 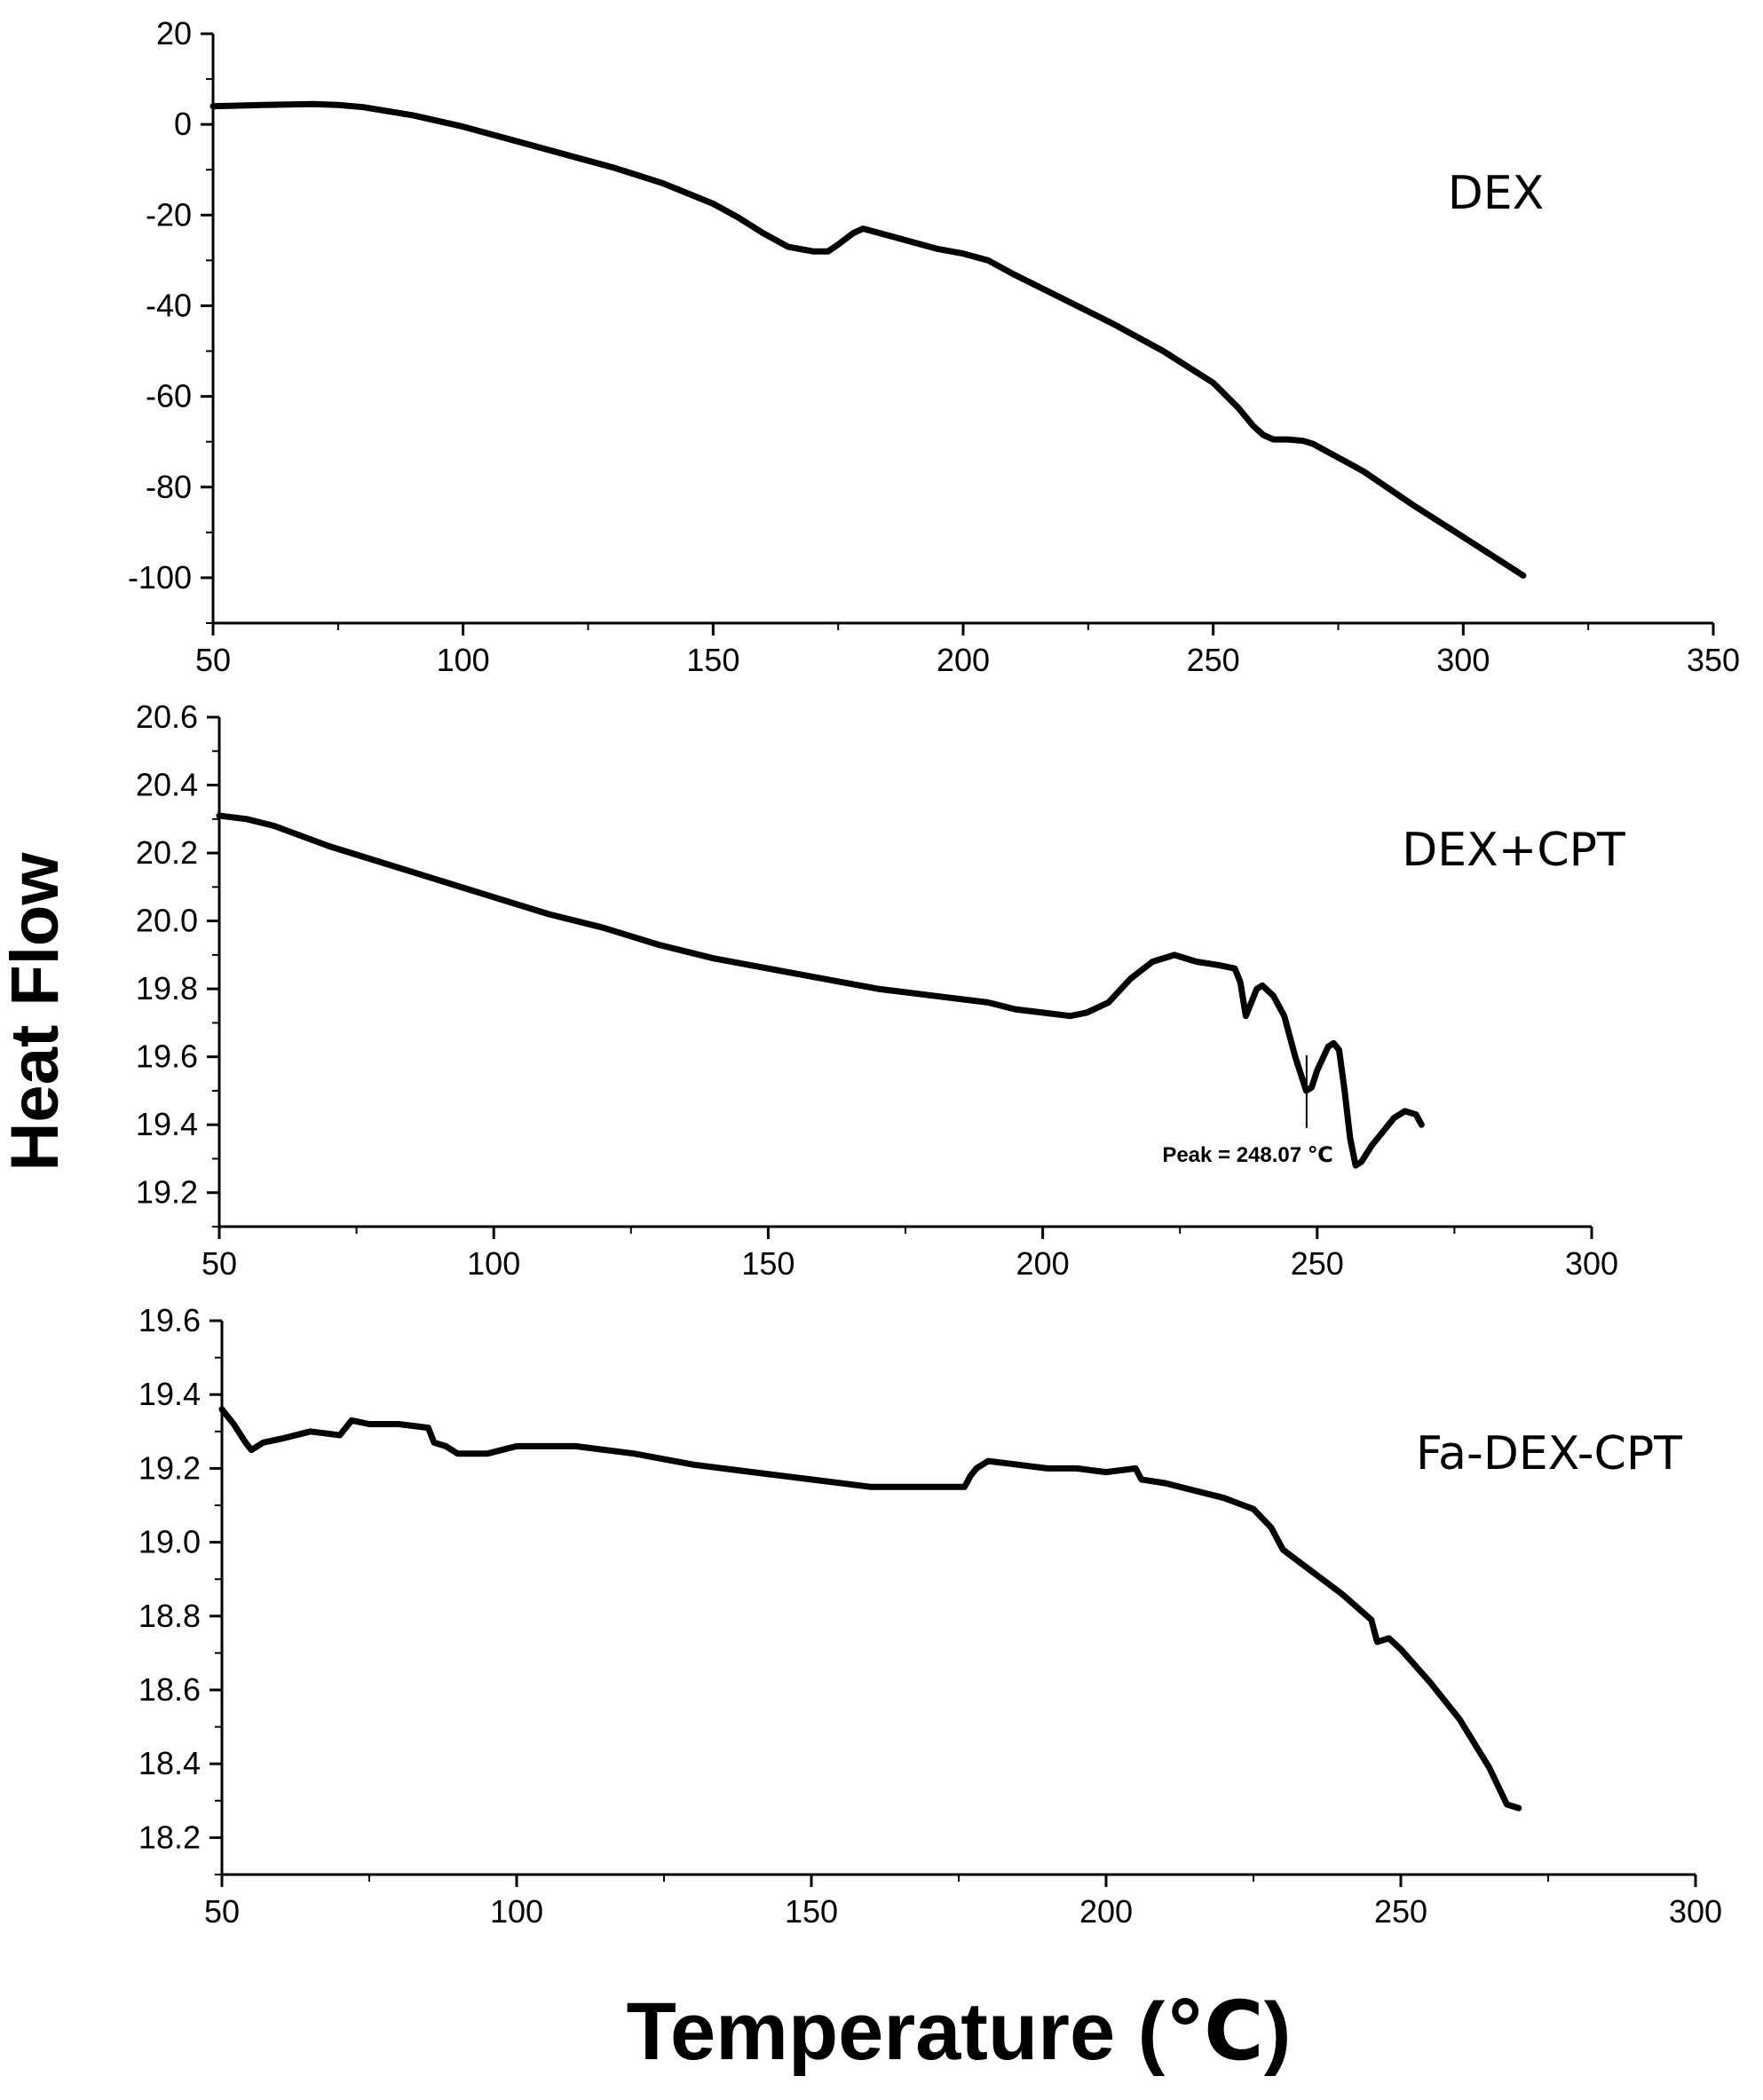 I want to click on y-tick-label: 20, so click(x=174, y=33).